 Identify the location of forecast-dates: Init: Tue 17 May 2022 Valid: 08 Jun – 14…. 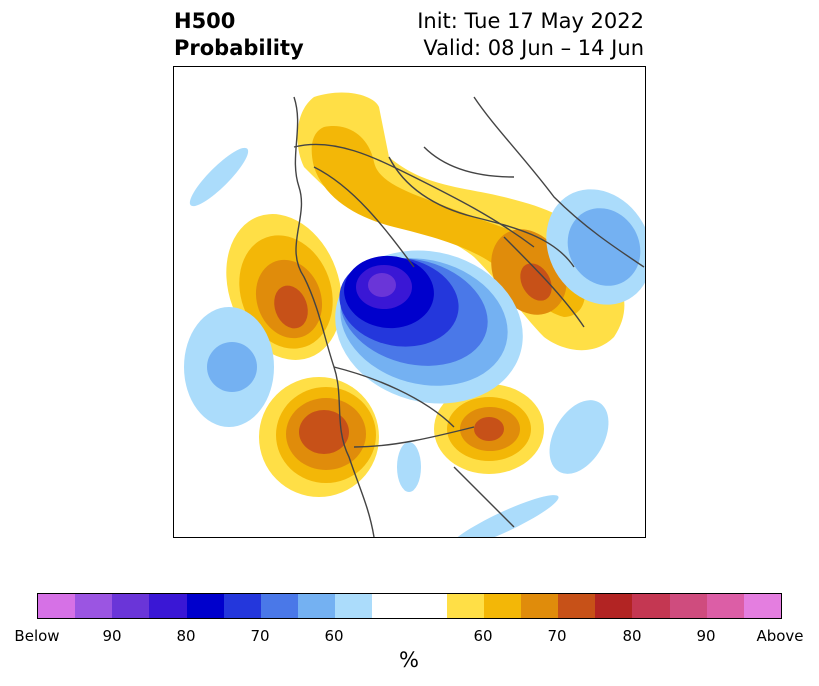
(530, 35).